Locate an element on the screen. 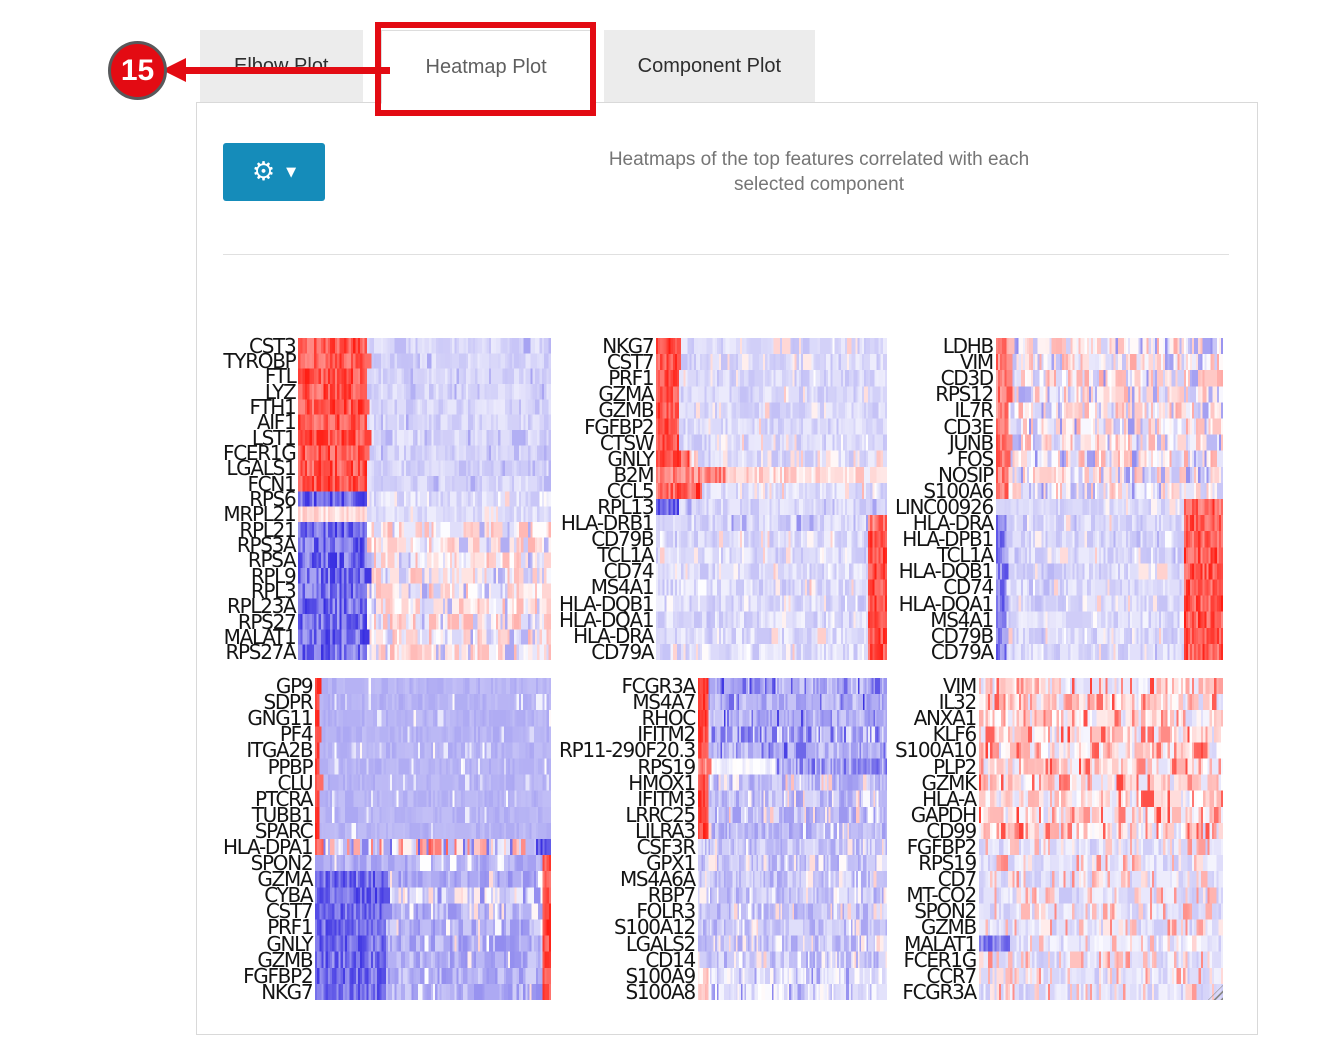  gene-label: KLF6 is located at coordinates (955, 734).